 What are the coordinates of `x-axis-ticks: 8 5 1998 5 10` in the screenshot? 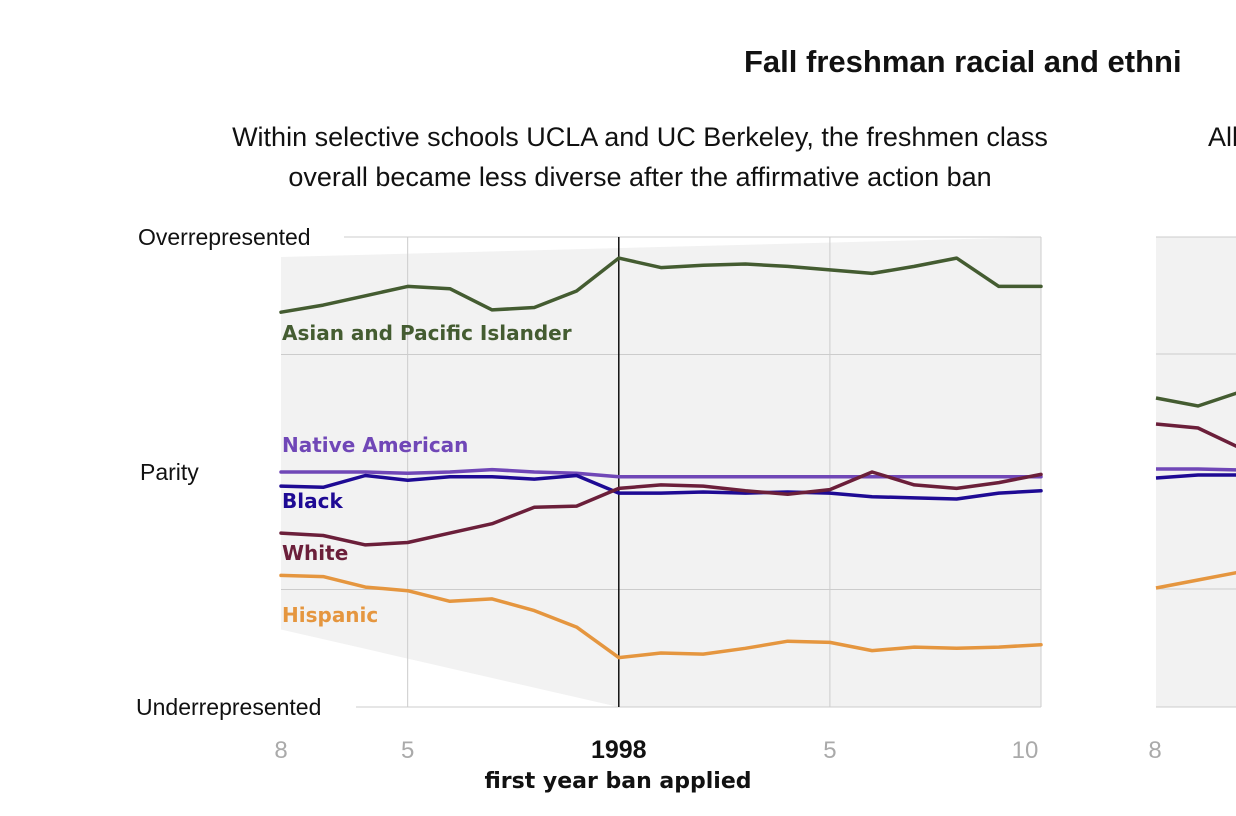 It's located at (656, 750).